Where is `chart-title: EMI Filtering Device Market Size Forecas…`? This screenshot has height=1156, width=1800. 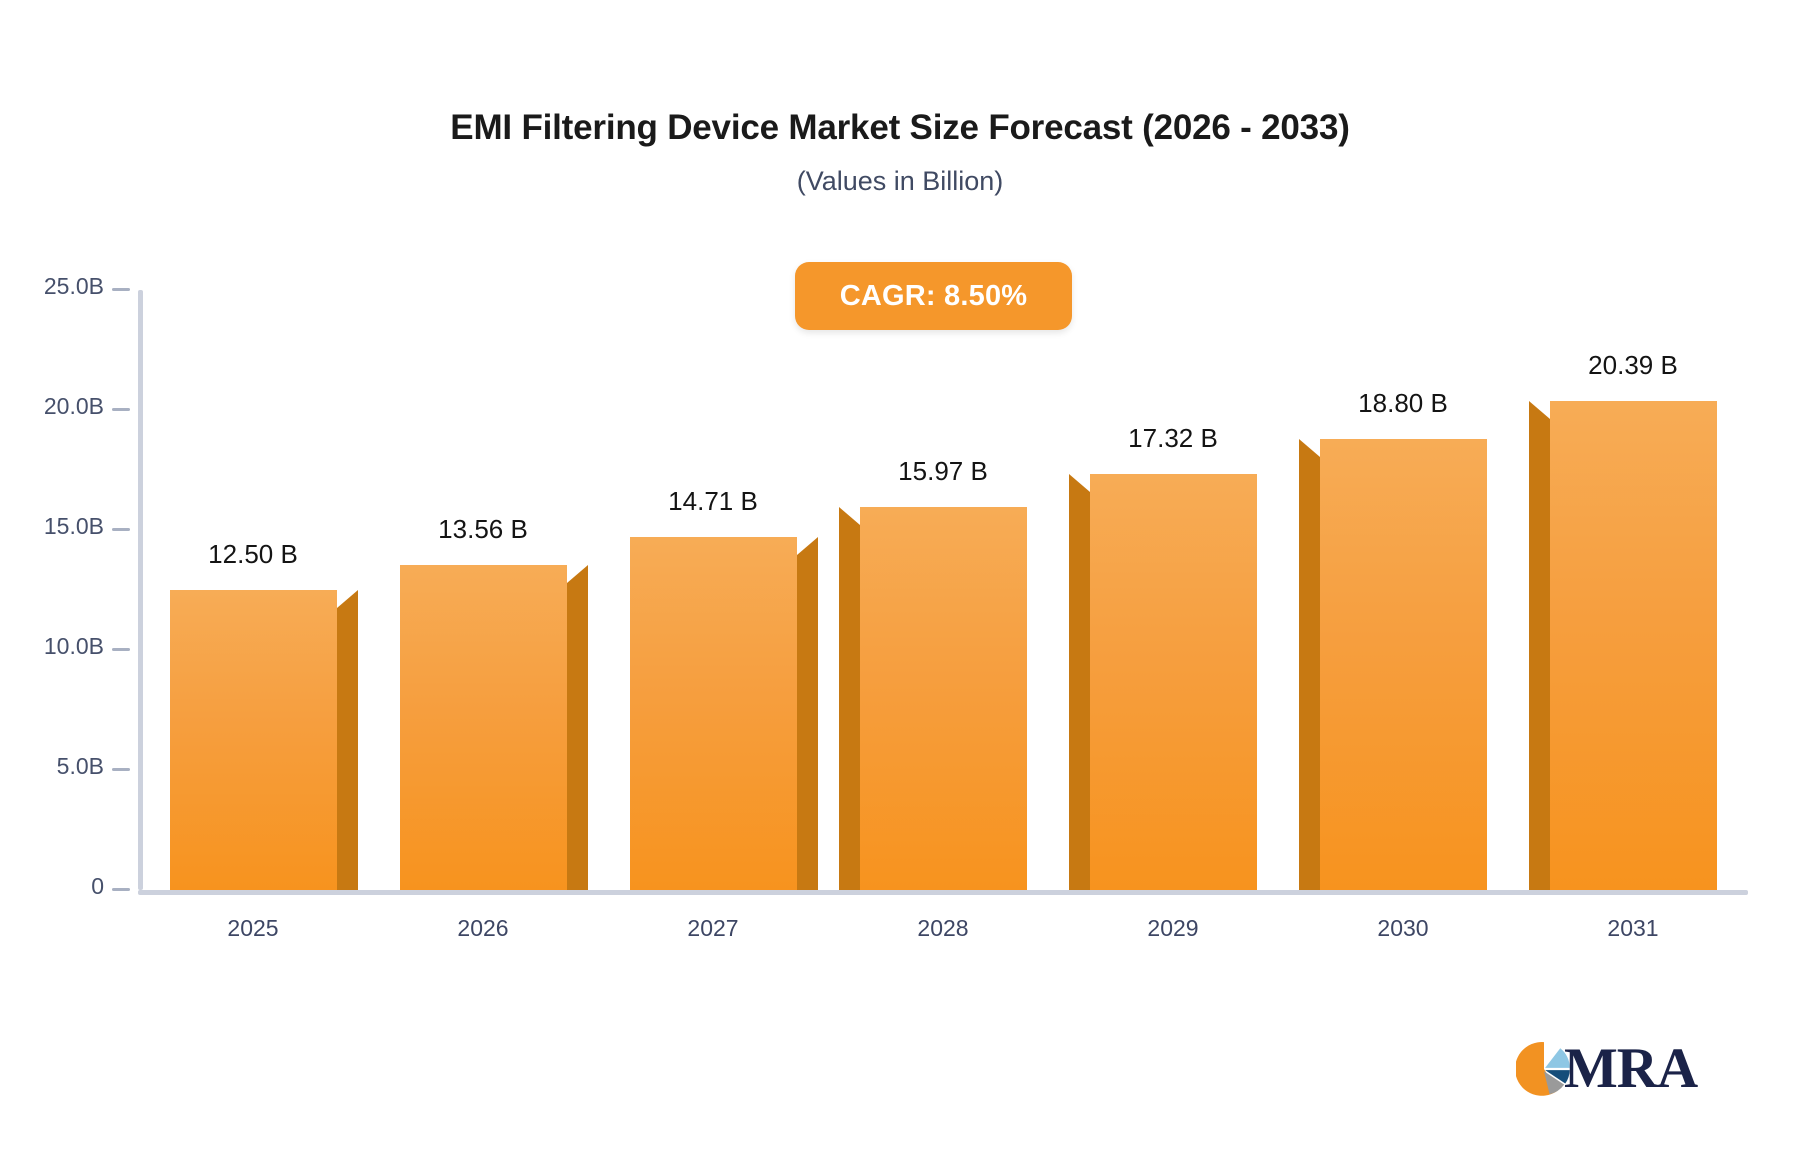 chart-title: EMI Filtering Device Market Size Forecas… is located at coordinates (900, 127).